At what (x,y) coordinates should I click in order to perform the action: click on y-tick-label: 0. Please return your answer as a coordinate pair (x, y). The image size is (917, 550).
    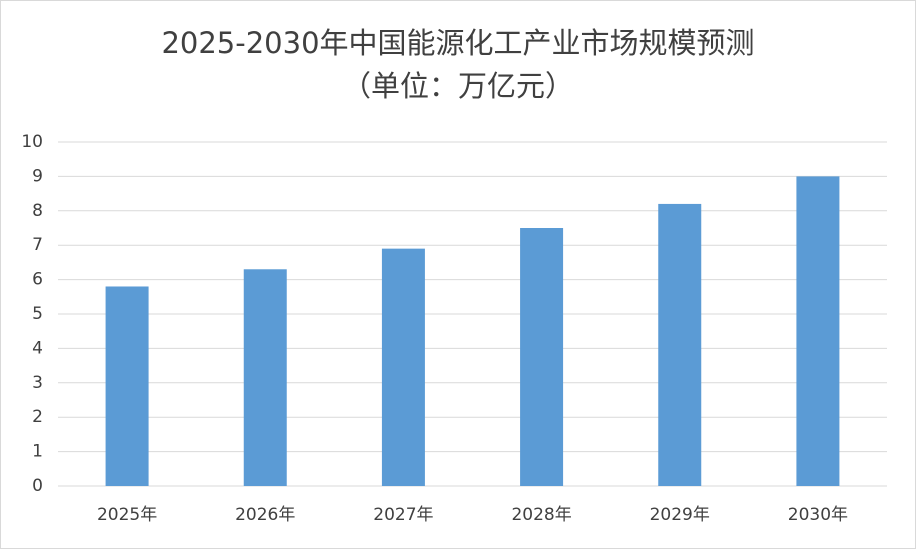
    Looking at the image, I should click on (37, 486).